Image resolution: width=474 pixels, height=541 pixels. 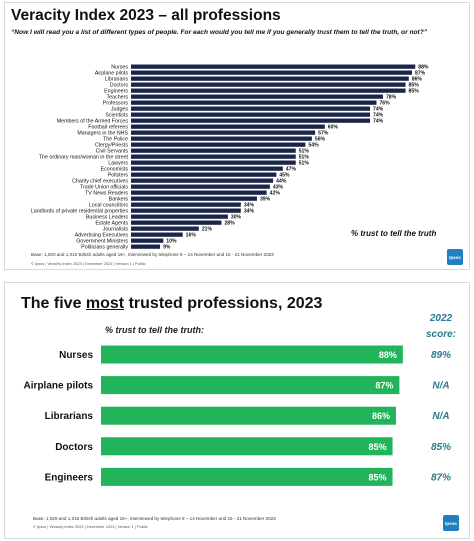 What do you see at coordinates (59, 386) in the screenshot?
I see `chart2-category-label: Airplane pilots` at bounding box center [59, 386].